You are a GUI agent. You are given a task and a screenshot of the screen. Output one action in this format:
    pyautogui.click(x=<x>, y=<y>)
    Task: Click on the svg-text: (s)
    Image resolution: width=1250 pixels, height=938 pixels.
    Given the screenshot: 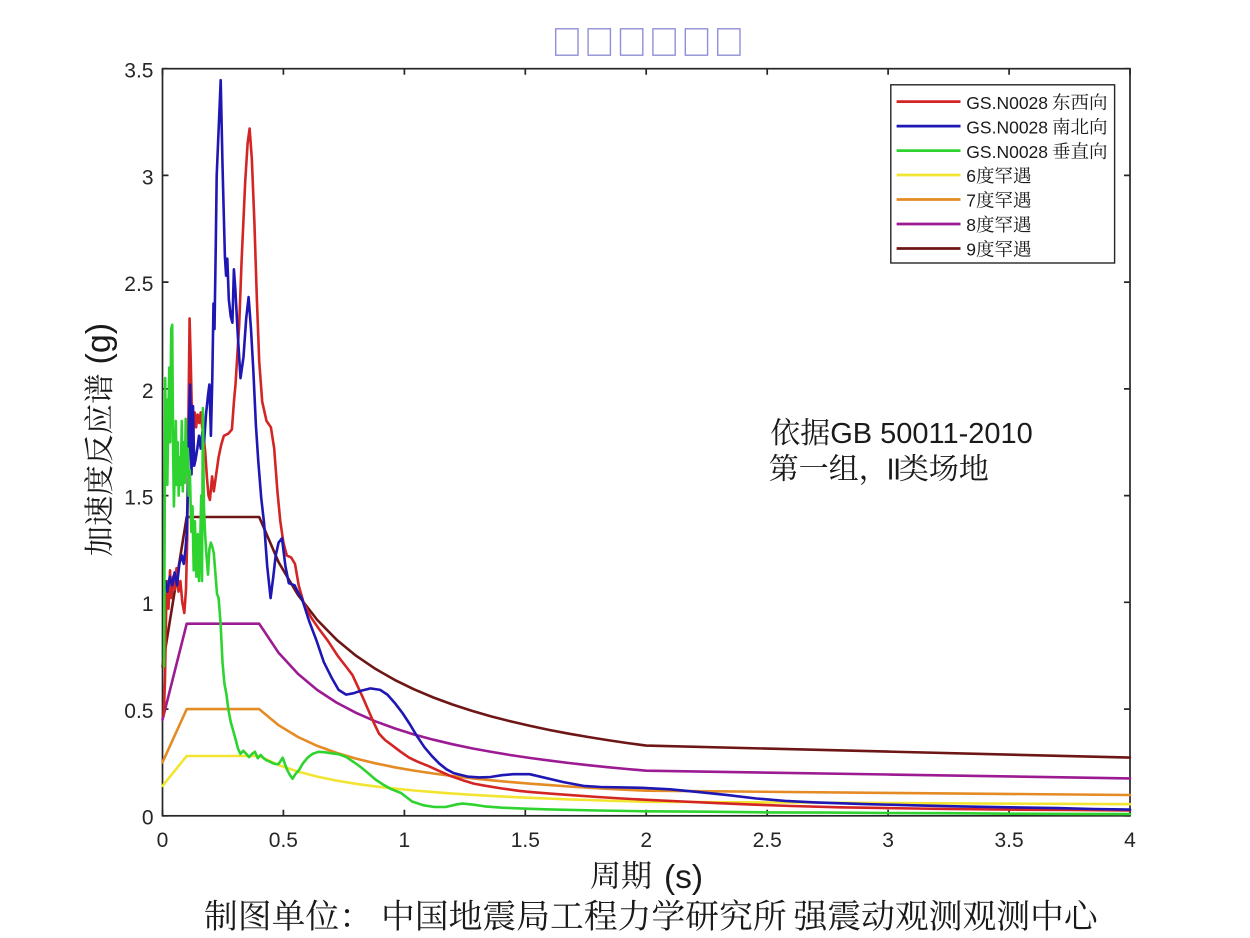 What is the action you would take?
    pyautogui.click(x=683, y=877)
    